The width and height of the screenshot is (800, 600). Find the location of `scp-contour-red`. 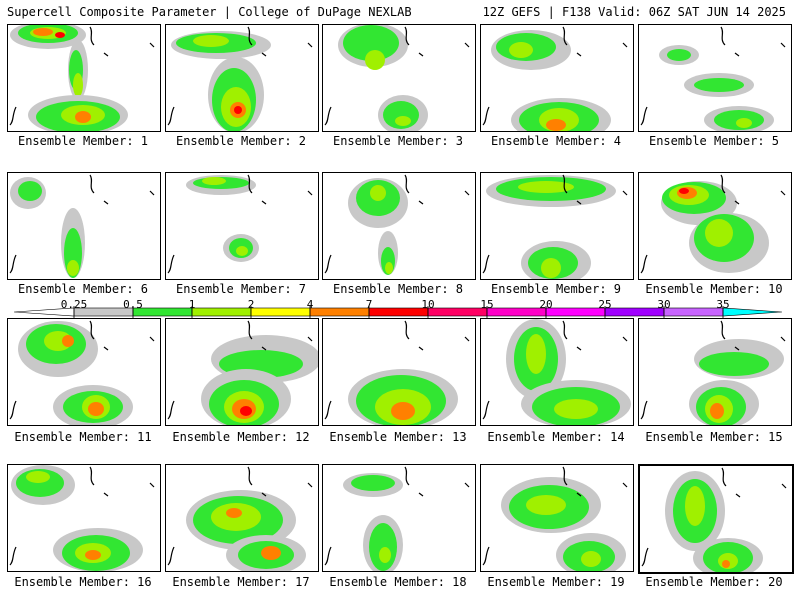

scp-contour-red is located at coordinates (246, 411).